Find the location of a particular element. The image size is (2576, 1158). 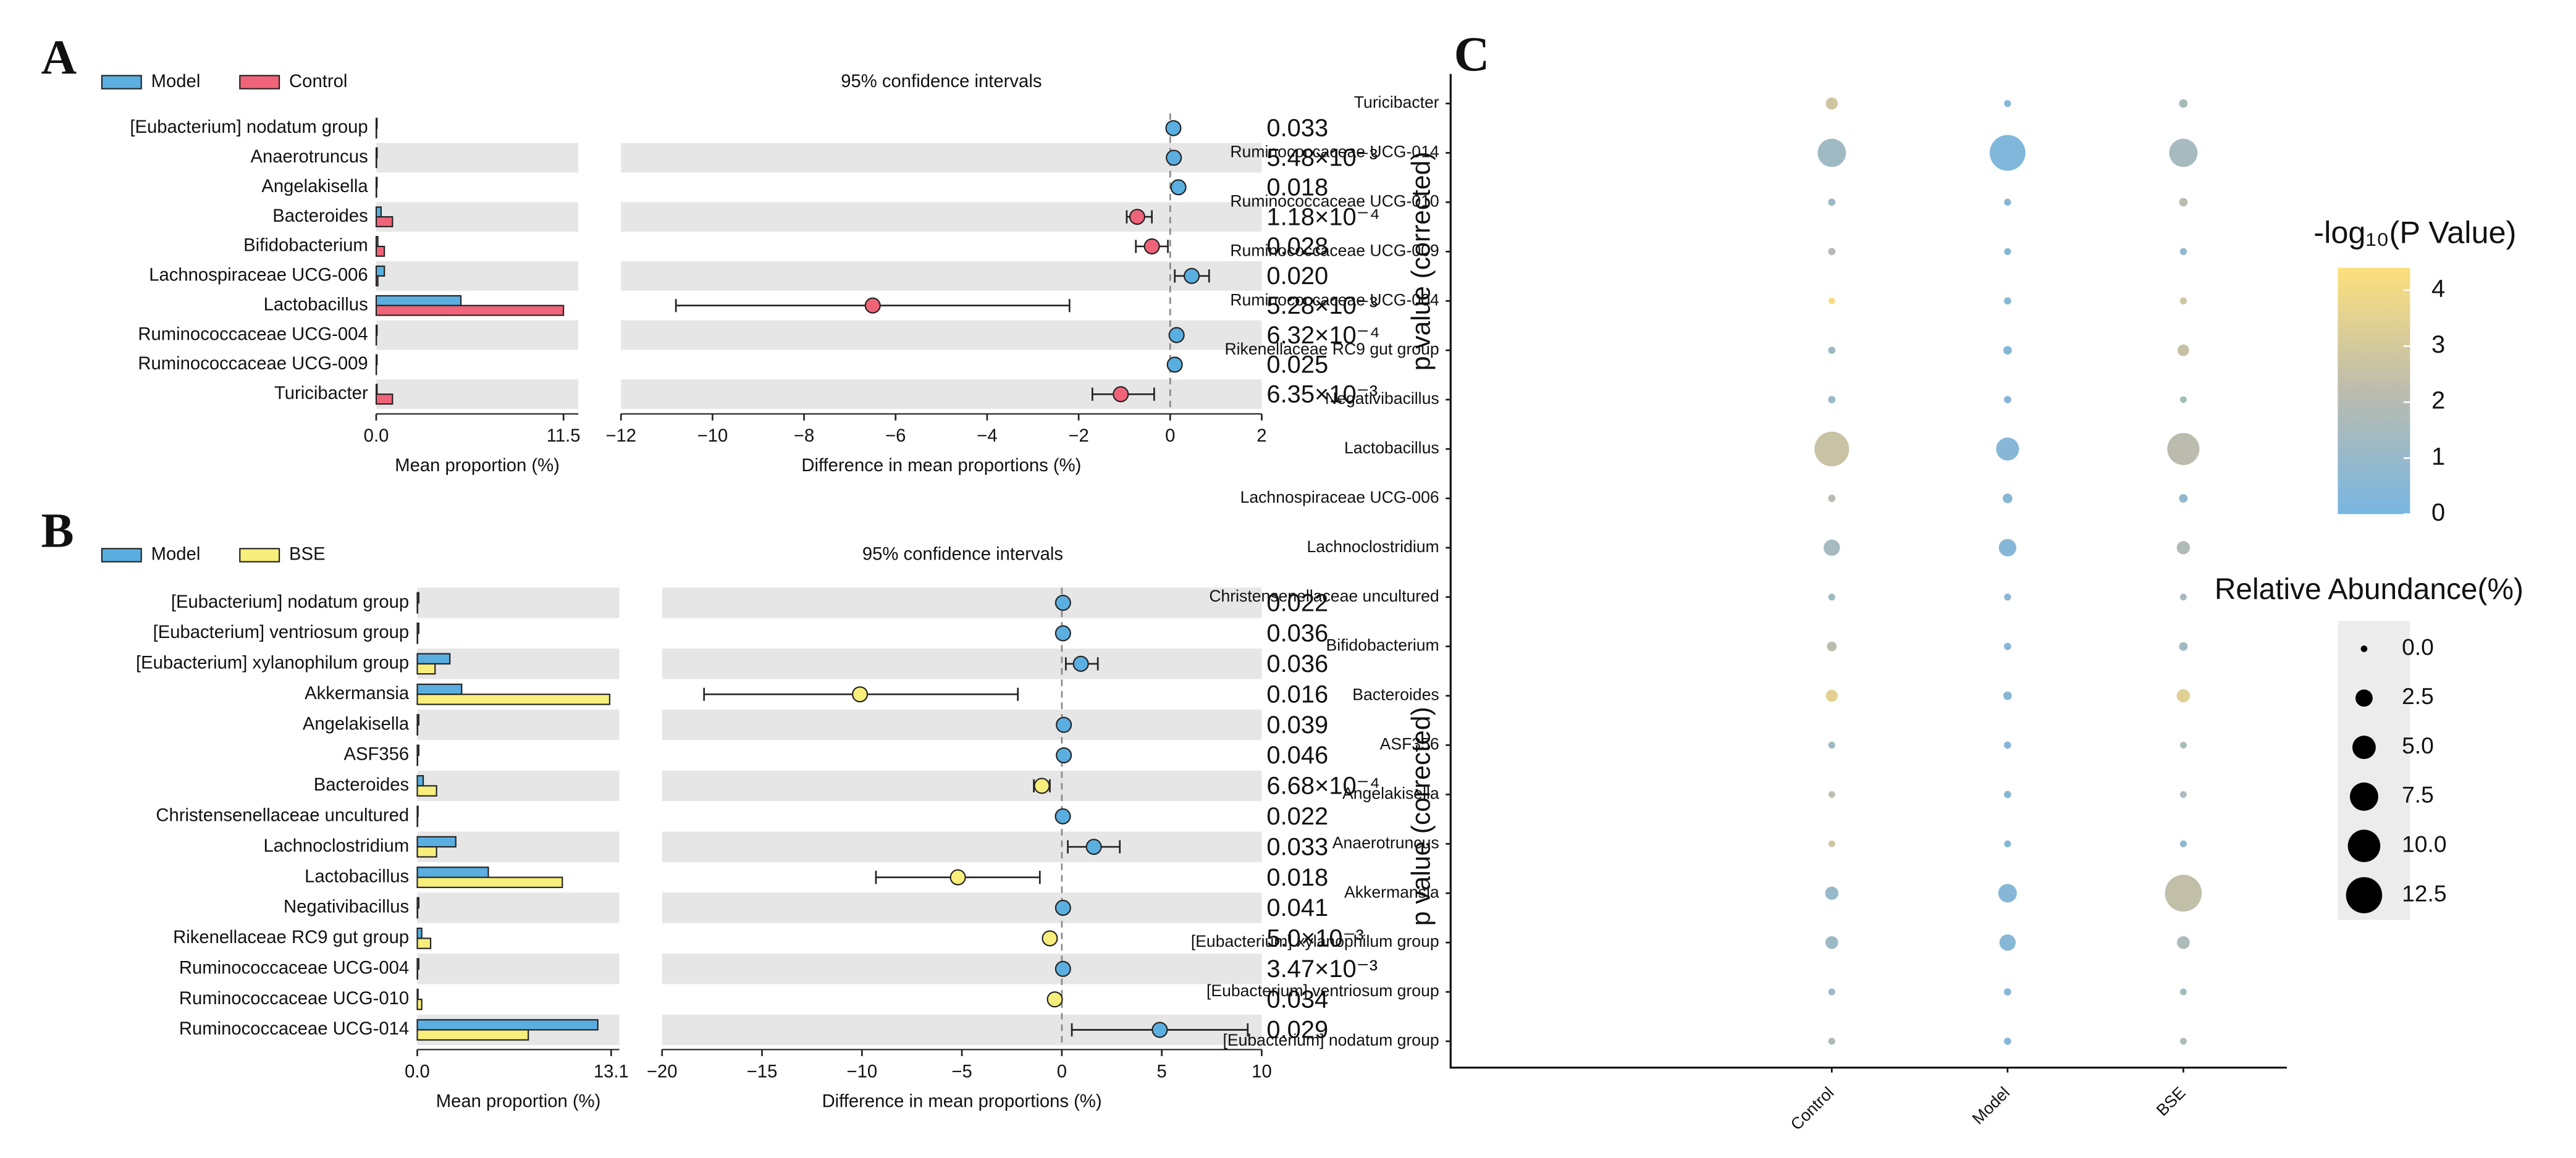

y-tick-label: Lactobacillus is located at coordinates (1391, 448).